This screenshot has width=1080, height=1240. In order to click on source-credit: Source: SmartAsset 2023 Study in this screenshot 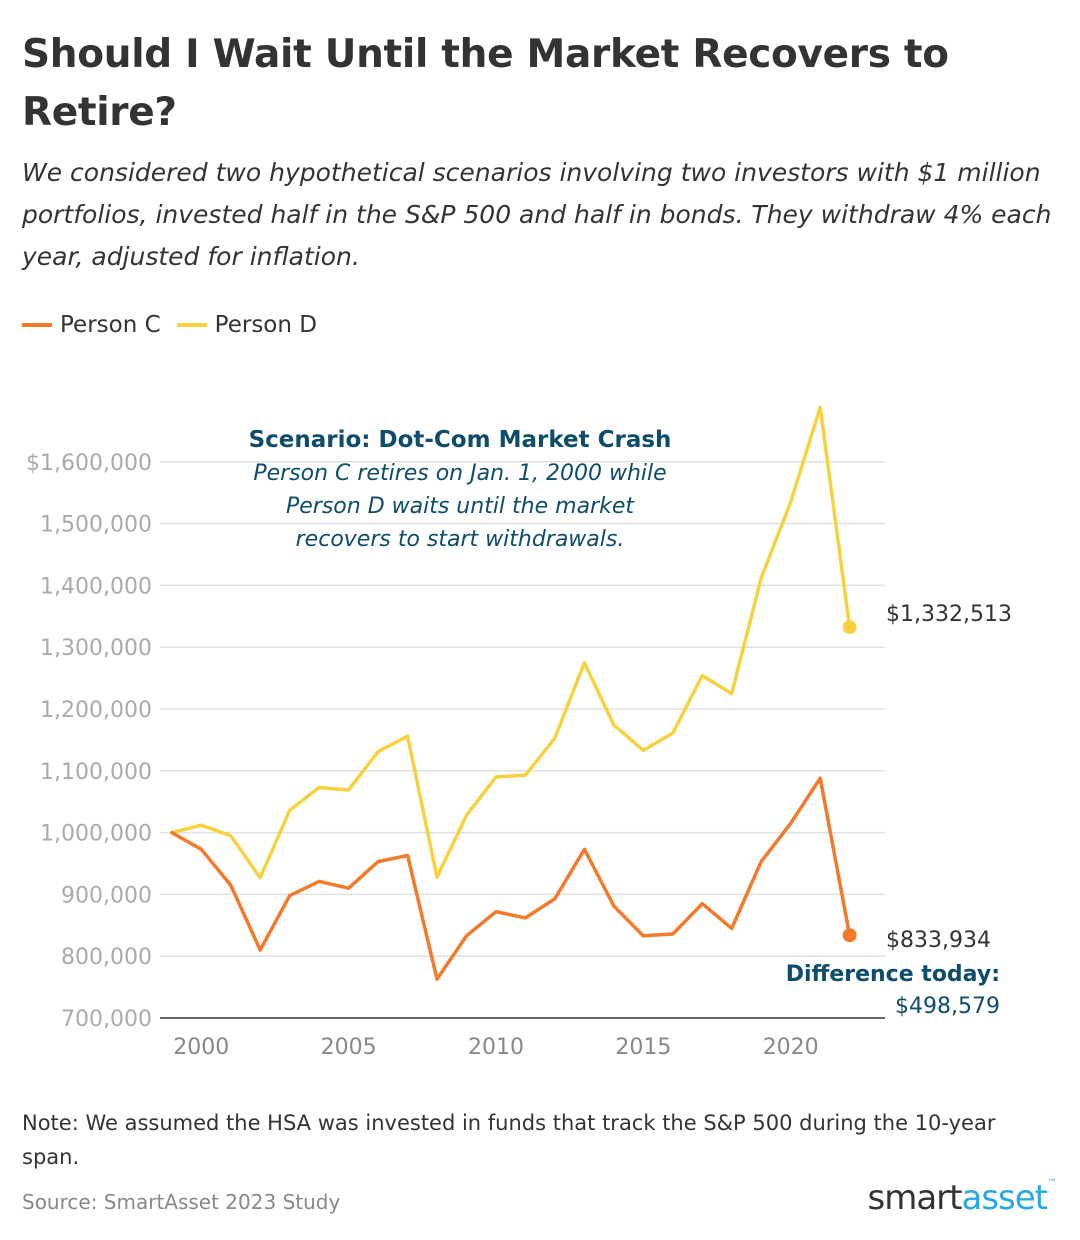, I will do `click(181, 1202)`.